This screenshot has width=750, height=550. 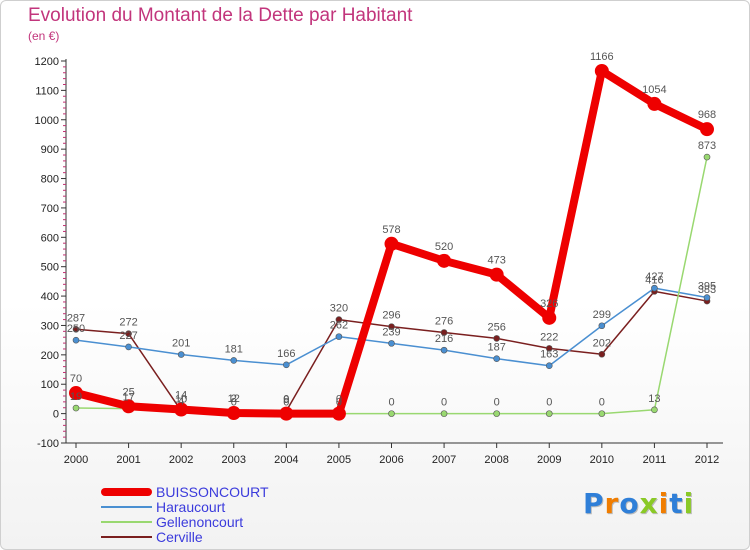 I want to click on data-label-haraucourt: 250, so click(x=76, y=329).